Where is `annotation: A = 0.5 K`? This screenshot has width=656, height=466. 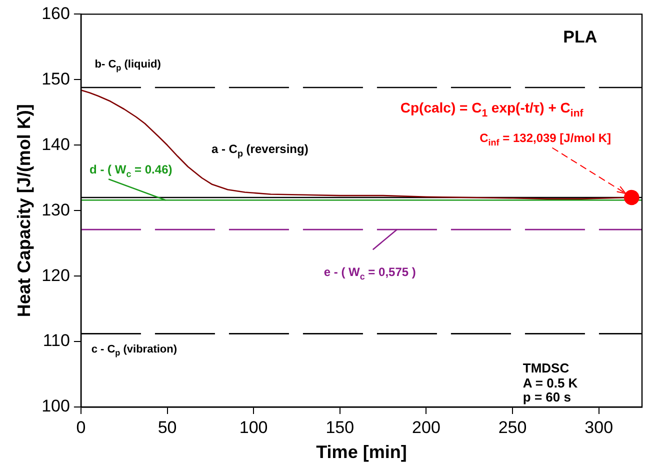
annotation: A = 0.5 K is located at coordinates (550, 383).